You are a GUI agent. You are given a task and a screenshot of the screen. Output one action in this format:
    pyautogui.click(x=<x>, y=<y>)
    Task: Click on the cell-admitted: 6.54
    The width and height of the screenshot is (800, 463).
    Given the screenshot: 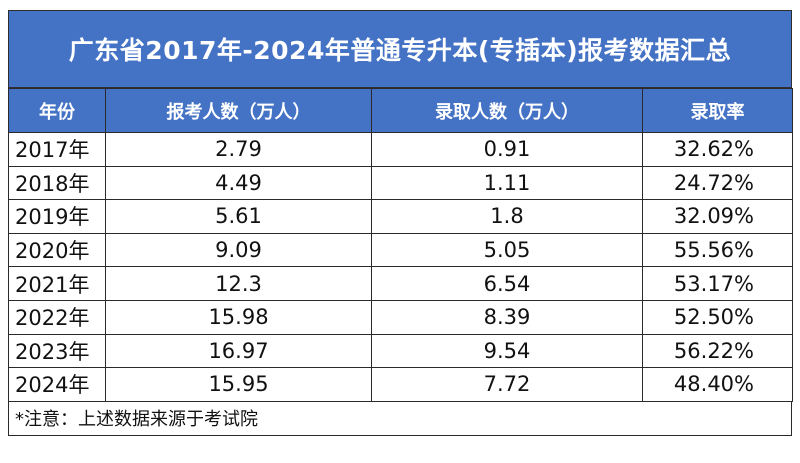 What is the action you would take?
    pyautogui.click(x=507, y=283)
    